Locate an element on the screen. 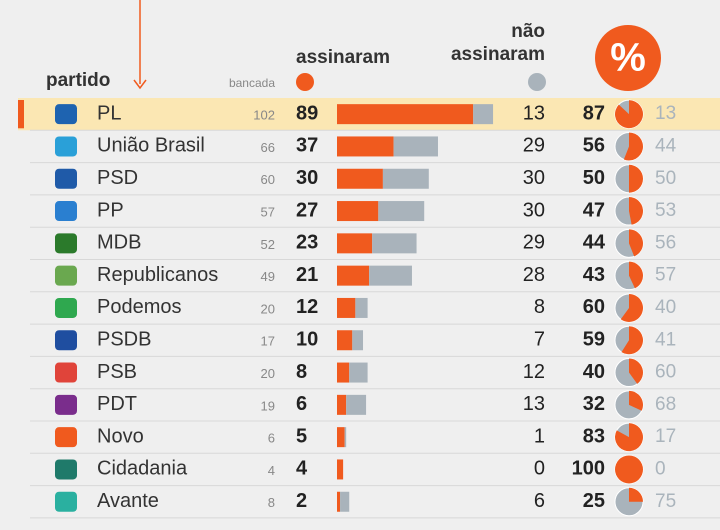 This screenshot has height=530, width=720. seats: 49 is located at coordinates (268, 276).